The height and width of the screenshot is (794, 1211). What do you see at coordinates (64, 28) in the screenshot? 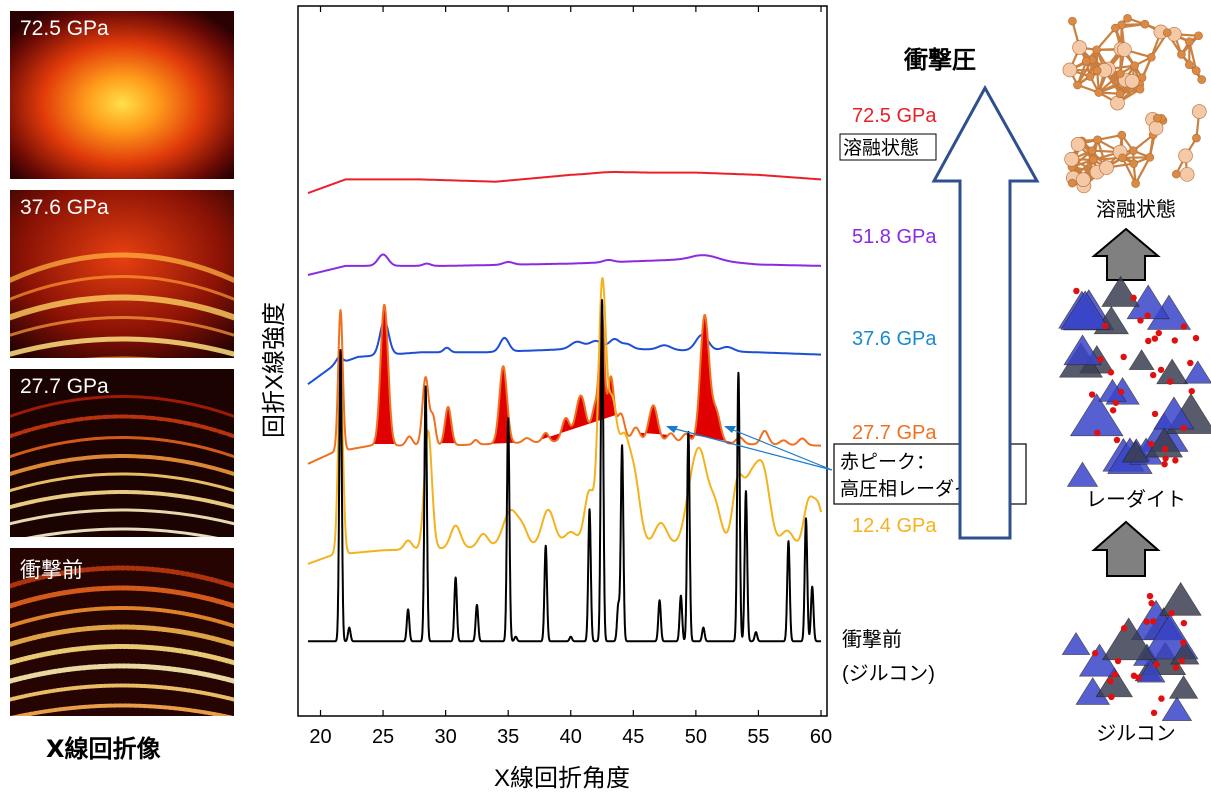
I see `xray-image-725-label: 72.5 GPa` at bounding box center [64, 28].